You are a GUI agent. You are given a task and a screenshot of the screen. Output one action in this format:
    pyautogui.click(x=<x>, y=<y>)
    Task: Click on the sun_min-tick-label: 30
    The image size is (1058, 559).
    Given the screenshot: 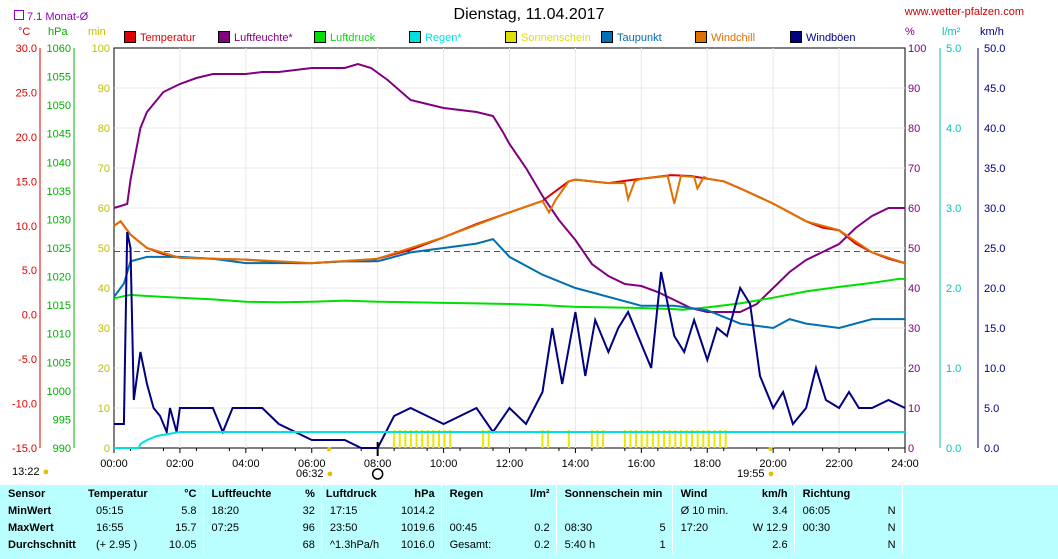 What is the action you would take?
    pyautogui.click(x=104, y=329)
    